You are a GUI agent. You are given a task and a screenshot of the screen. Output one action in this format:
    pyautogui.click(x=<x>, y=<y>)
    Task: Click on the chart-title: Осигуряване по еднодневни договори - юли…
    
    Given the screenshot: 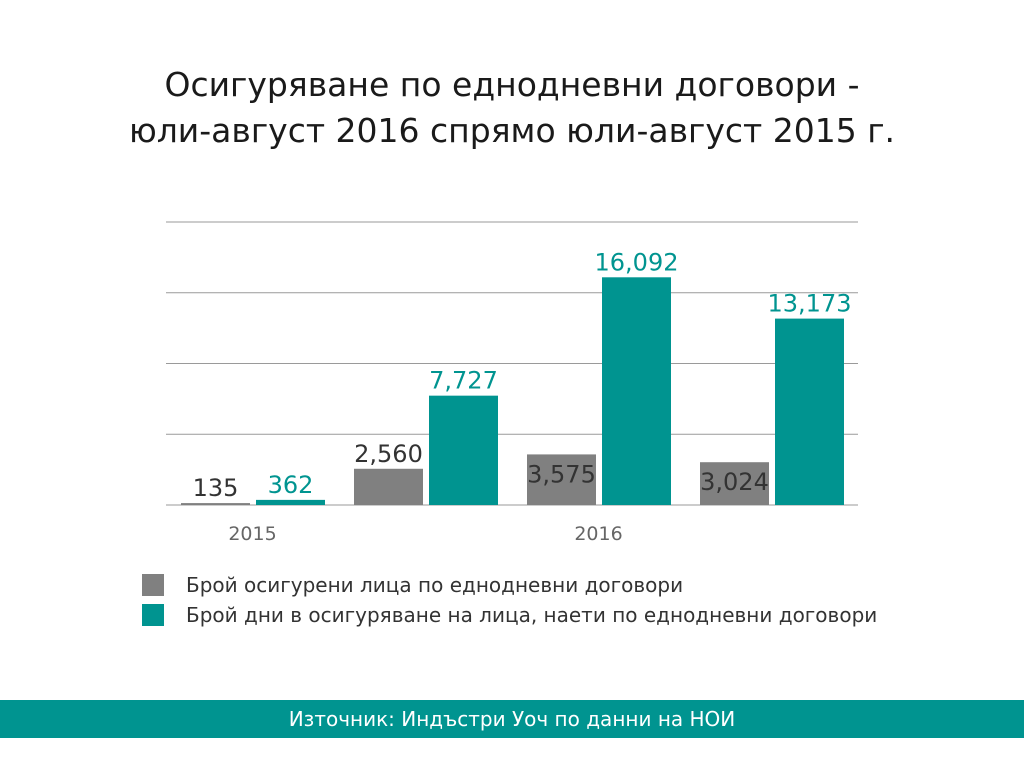 What is the action you would take?
    pyautogui.click(x=512, y=108)
    